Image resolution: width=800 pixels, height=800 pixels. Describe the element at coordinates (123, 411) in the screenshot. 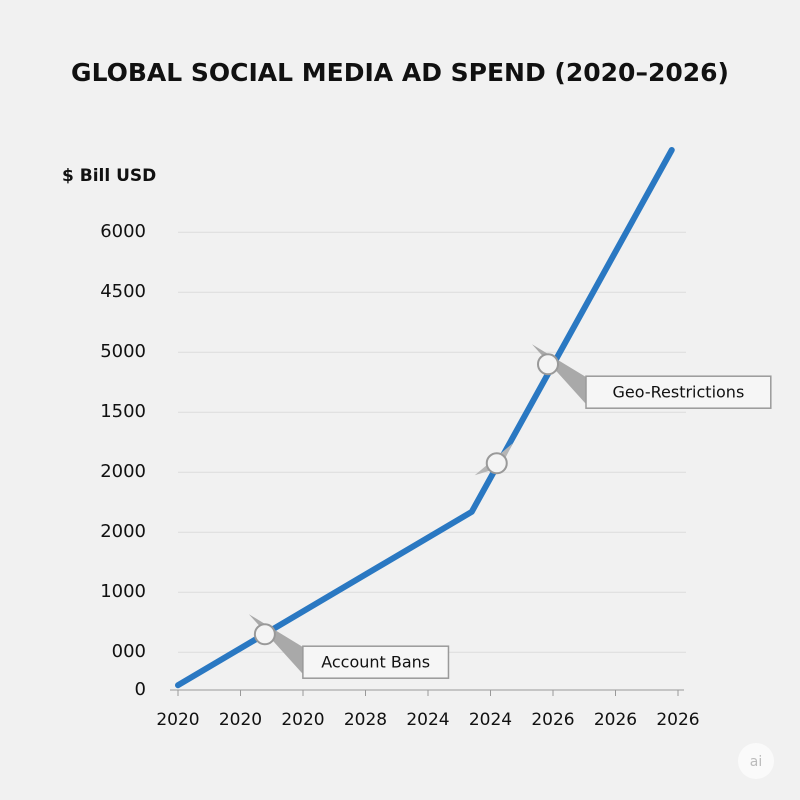

I see `y-tick-label: 1500` at that location.